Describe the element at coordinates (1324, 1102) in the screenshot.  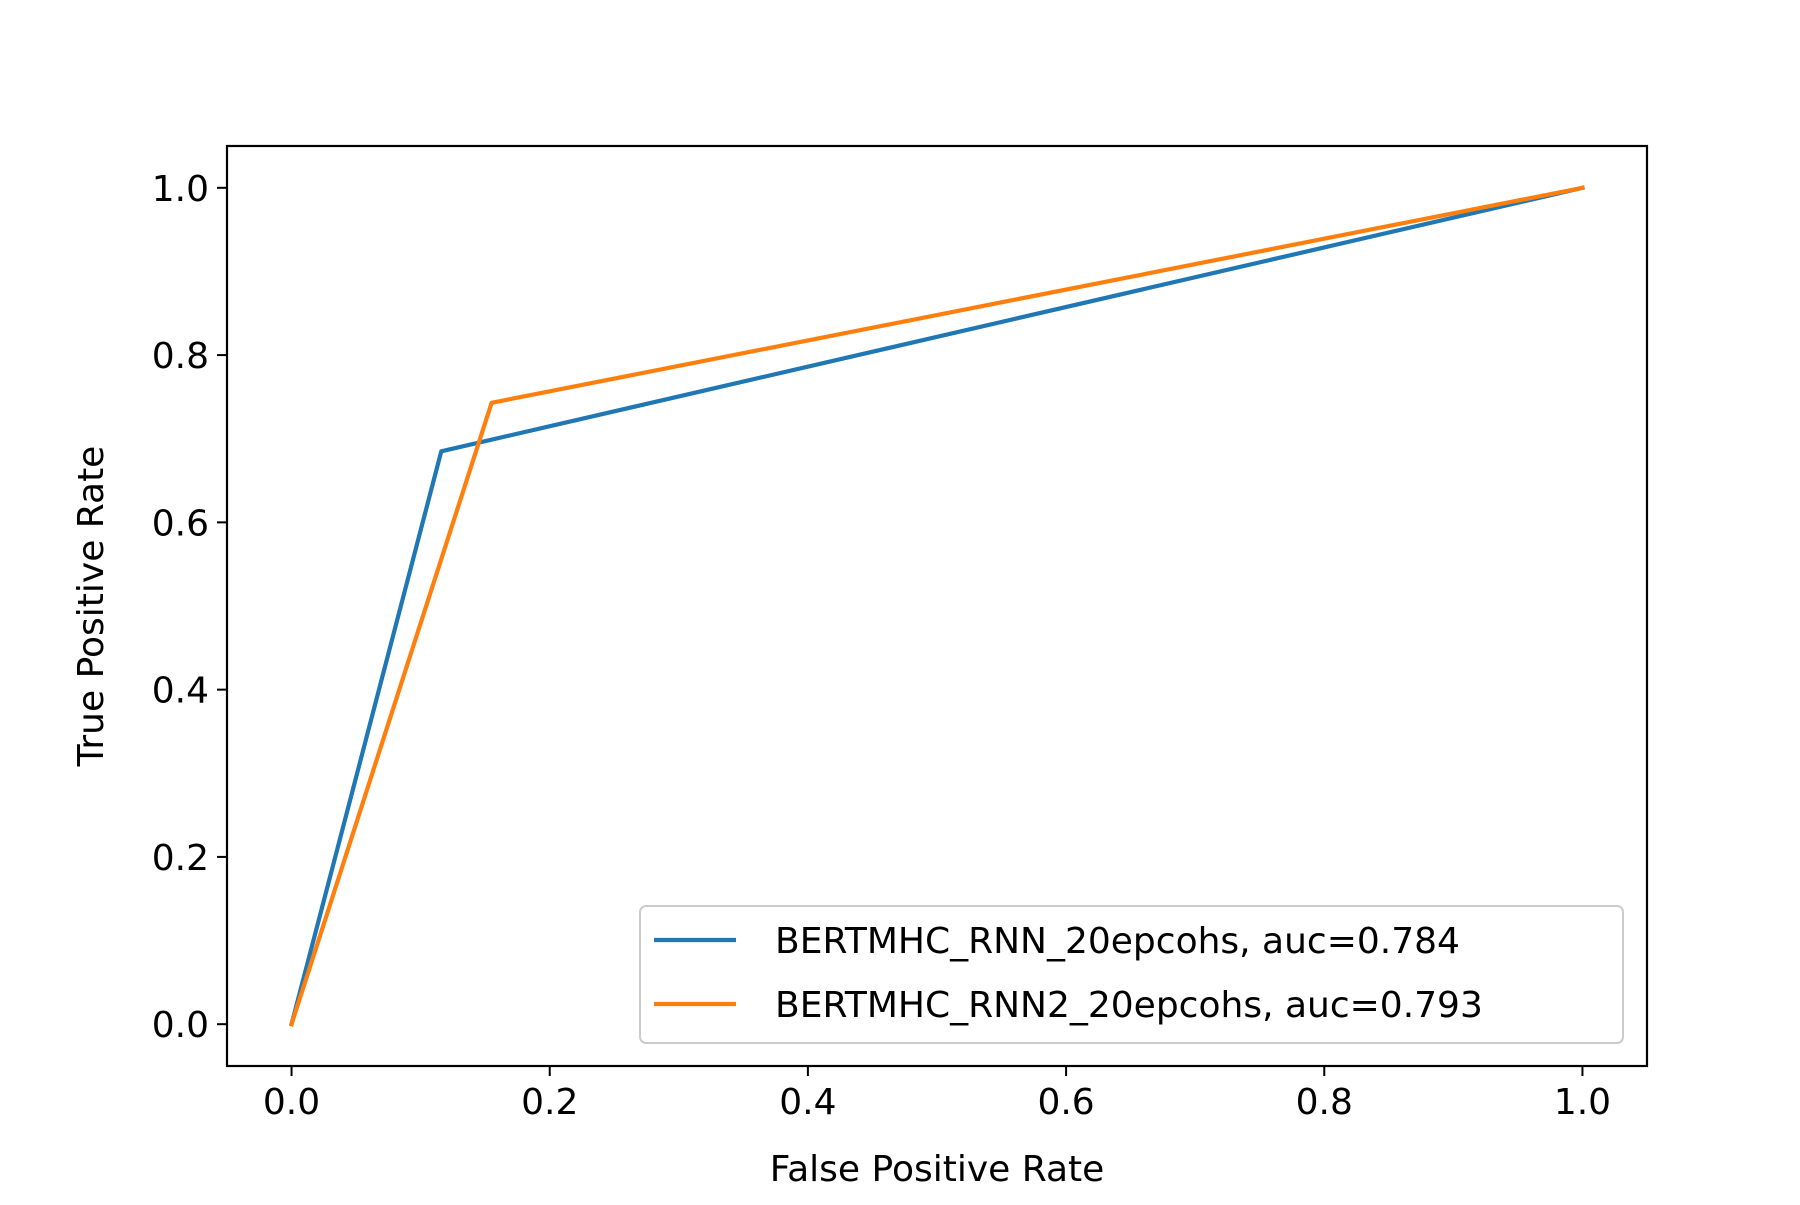
I see `x-tick-label: 0.8` at that location.